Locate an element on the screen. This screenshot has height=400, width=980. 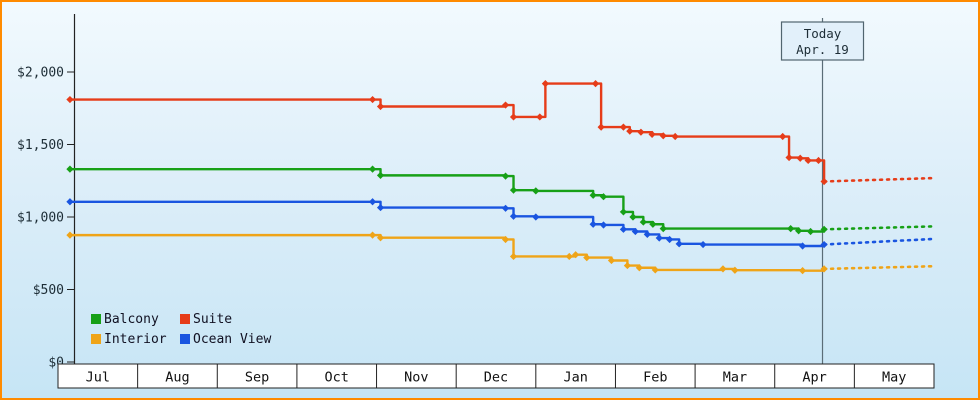
month-label: Sep is located at coordinates (257, 378).